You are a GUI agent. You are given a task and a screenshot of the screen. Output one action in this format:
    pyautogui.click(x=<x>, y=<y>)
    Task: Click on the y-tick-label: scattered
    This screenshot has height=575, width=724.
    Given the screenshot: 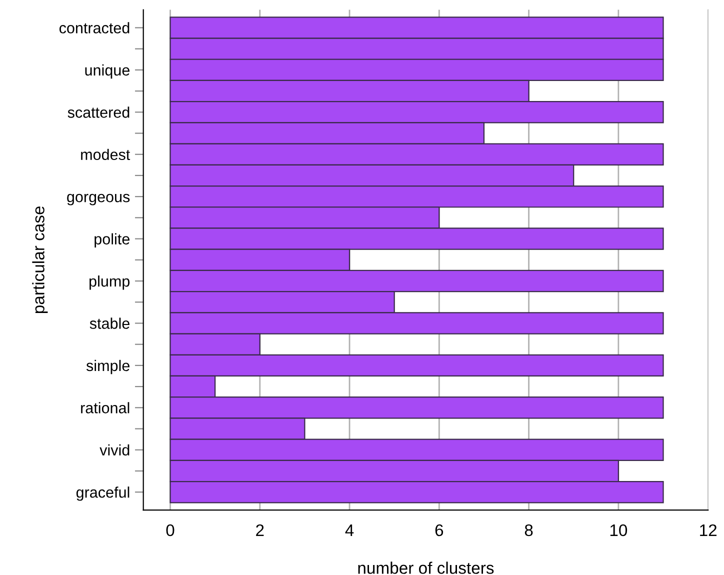 What is the action you would take?
    pyautogui.click(x=99, y=112)
    